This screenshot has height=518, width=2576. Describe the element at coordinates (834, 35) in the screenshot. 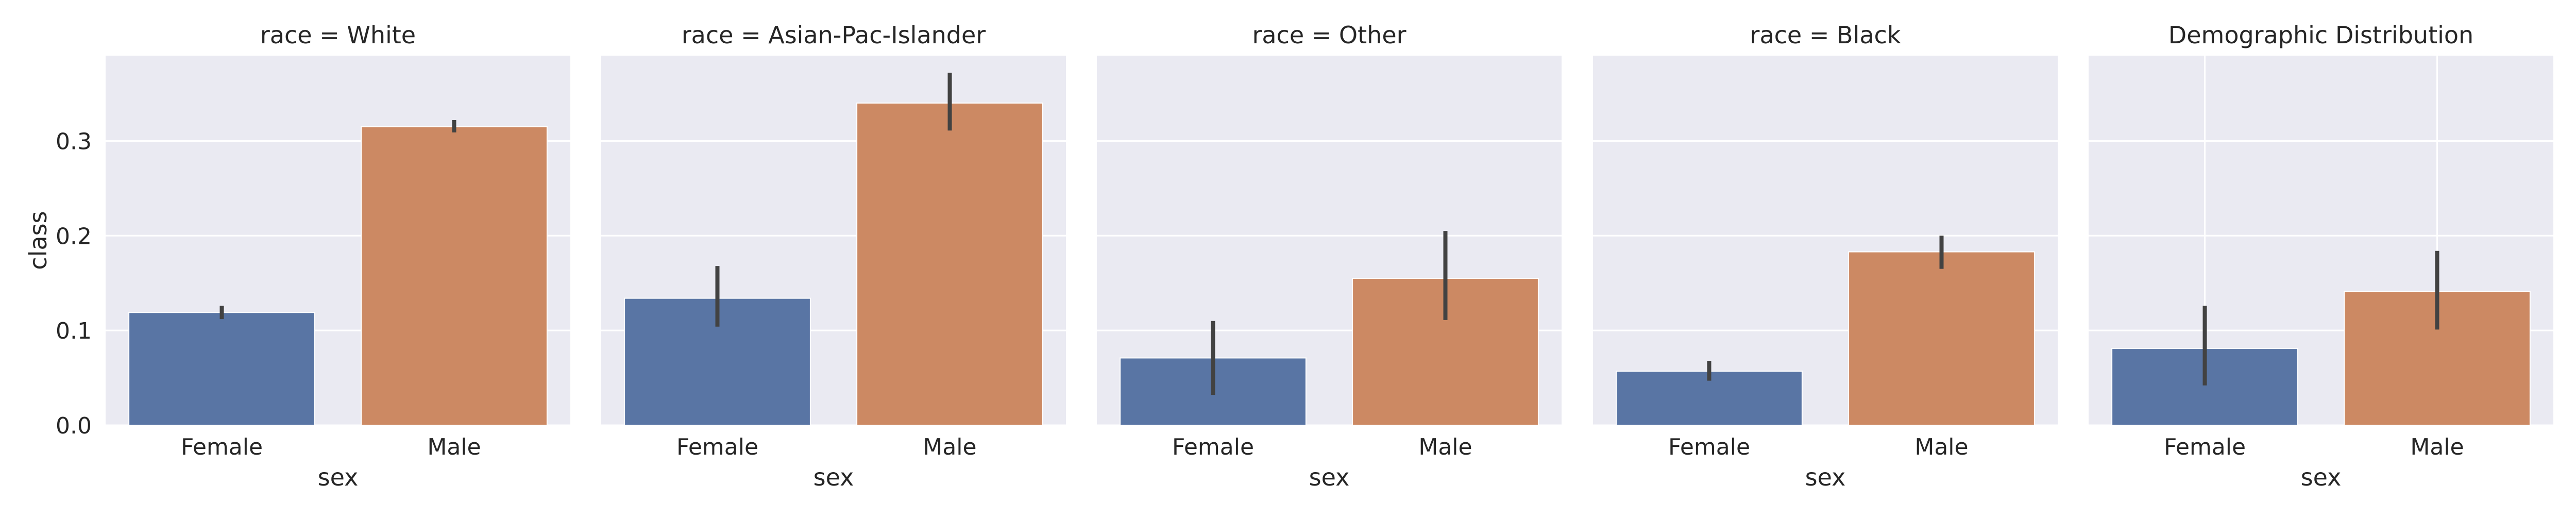

I see `panel-2-title: race = Asian-Pac-Islander` at that location.